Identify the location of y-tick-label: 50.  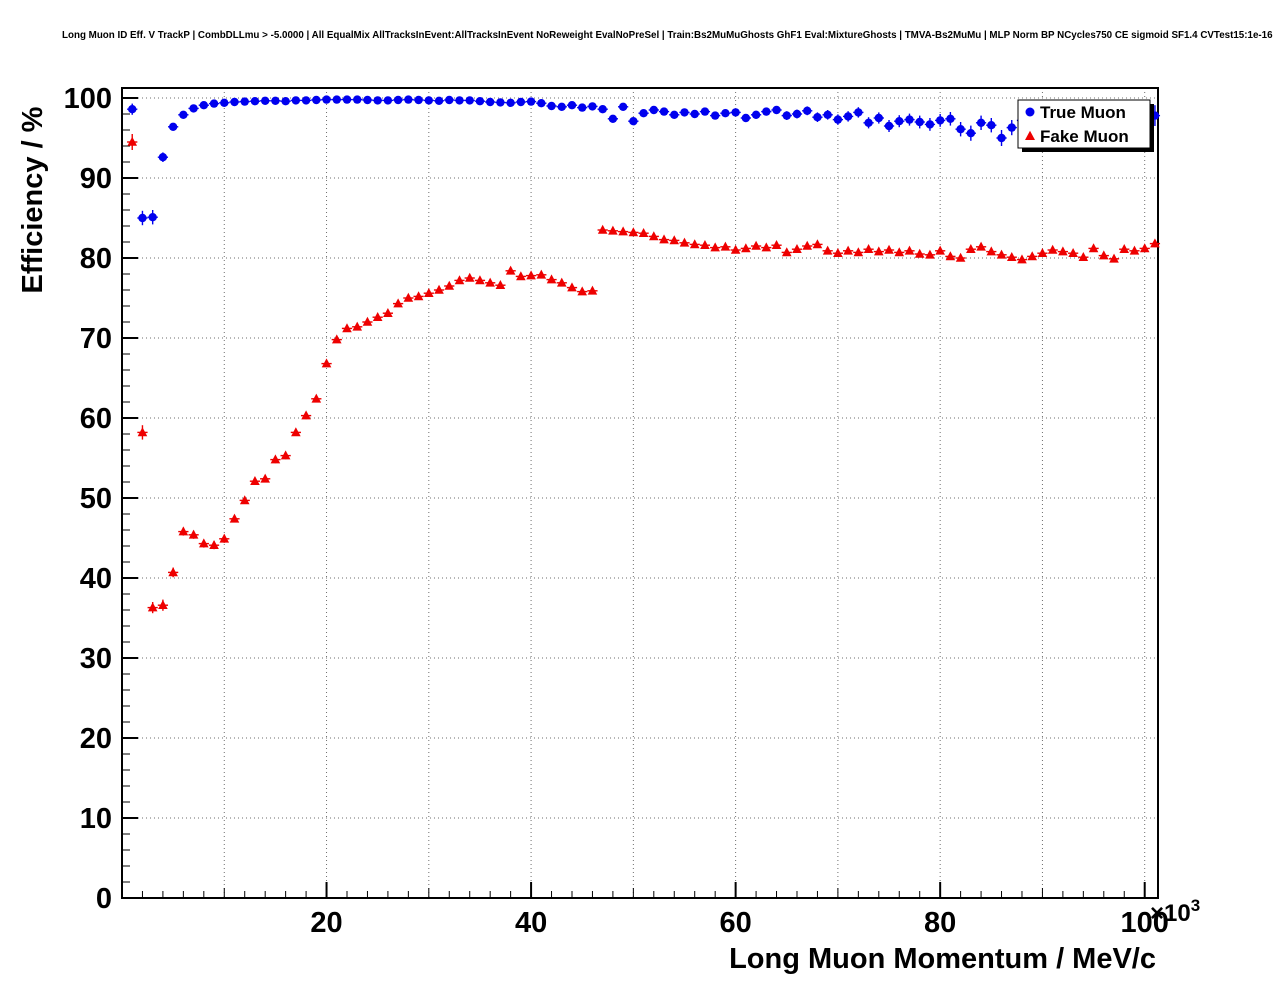
(96, 499).